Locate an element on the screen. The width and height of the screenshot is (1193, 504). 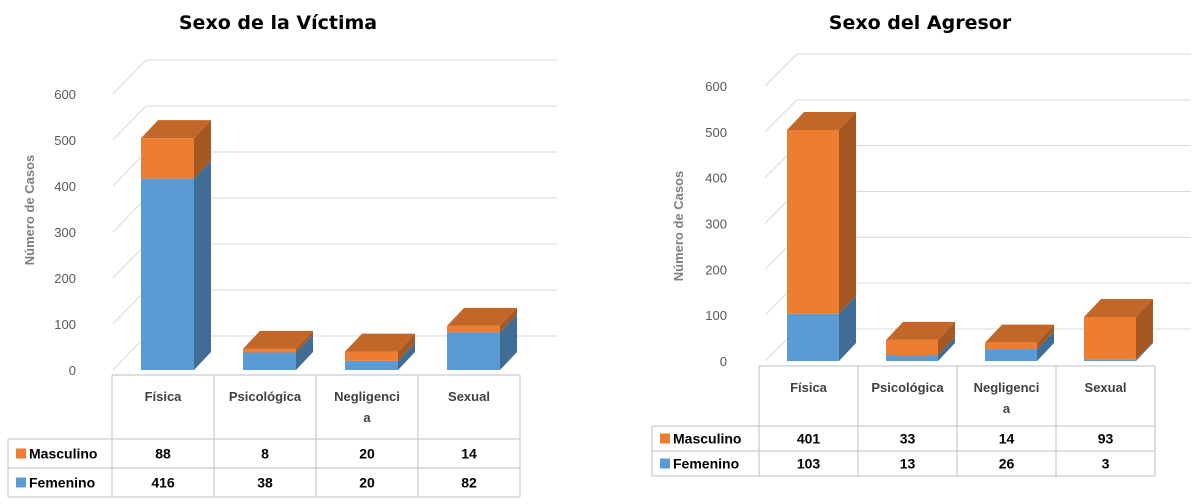
data-table-value: 3 is located at coordinates (1106, 464).